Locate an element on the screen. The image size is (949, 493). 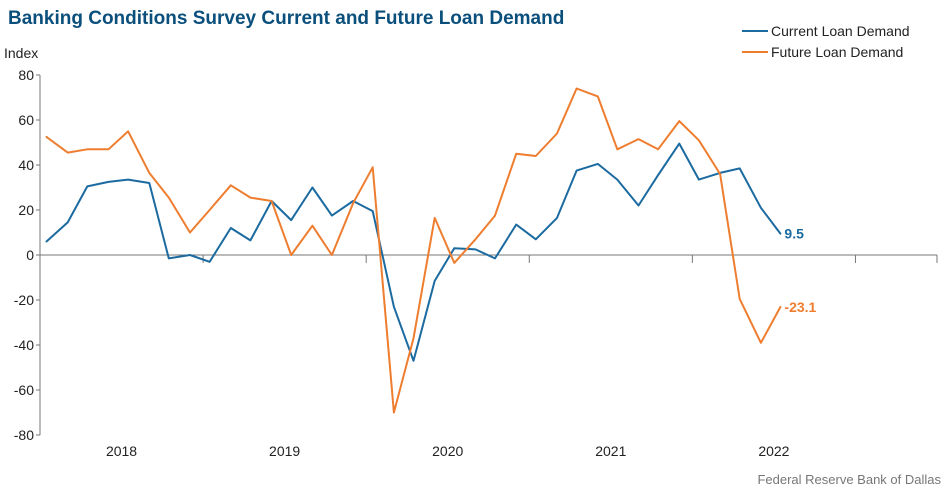
x-tick-label: 2020 is located at coordinates (447, 451).